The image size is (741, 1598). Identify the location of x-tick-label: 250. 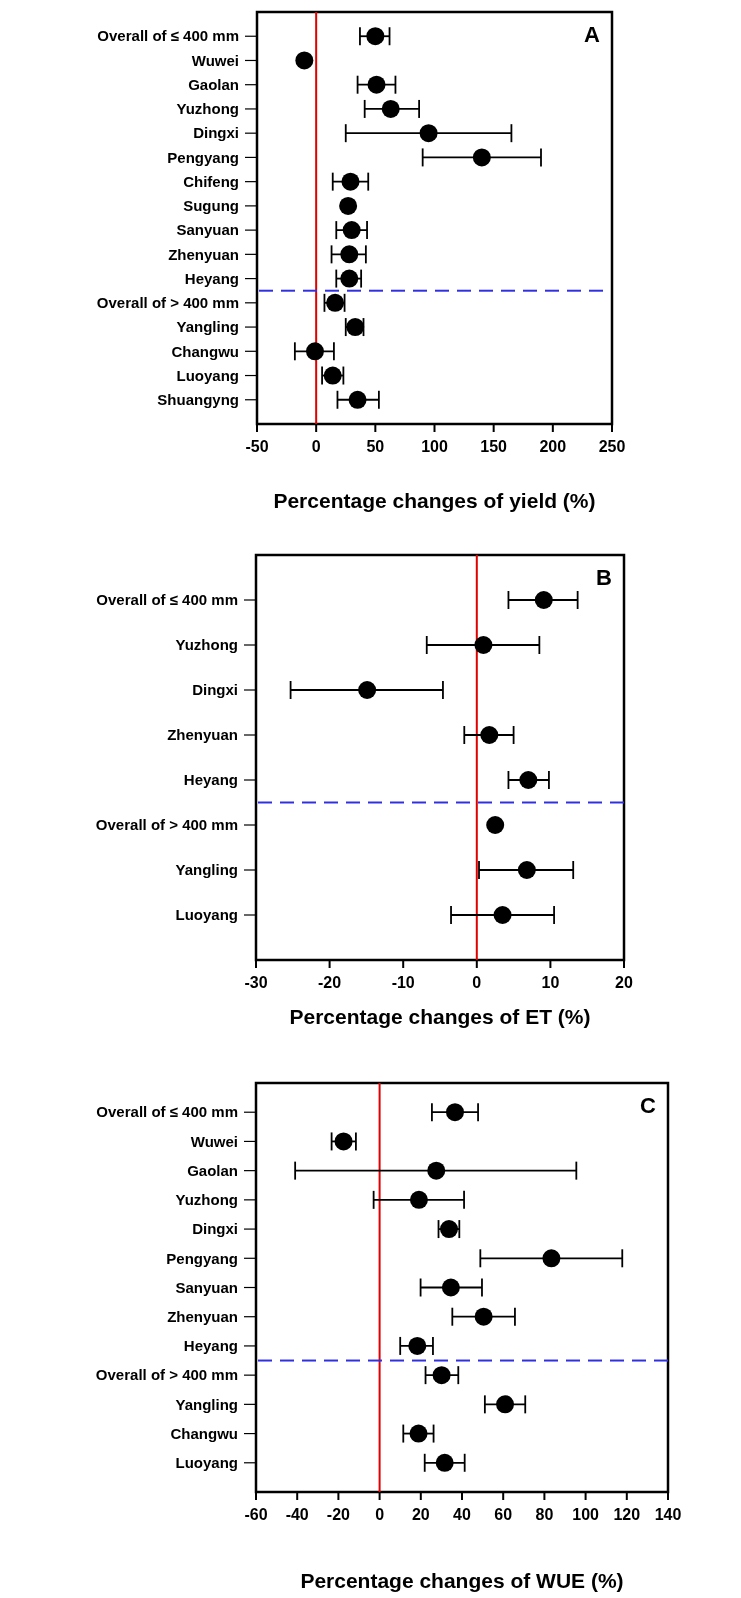
(612, 446).